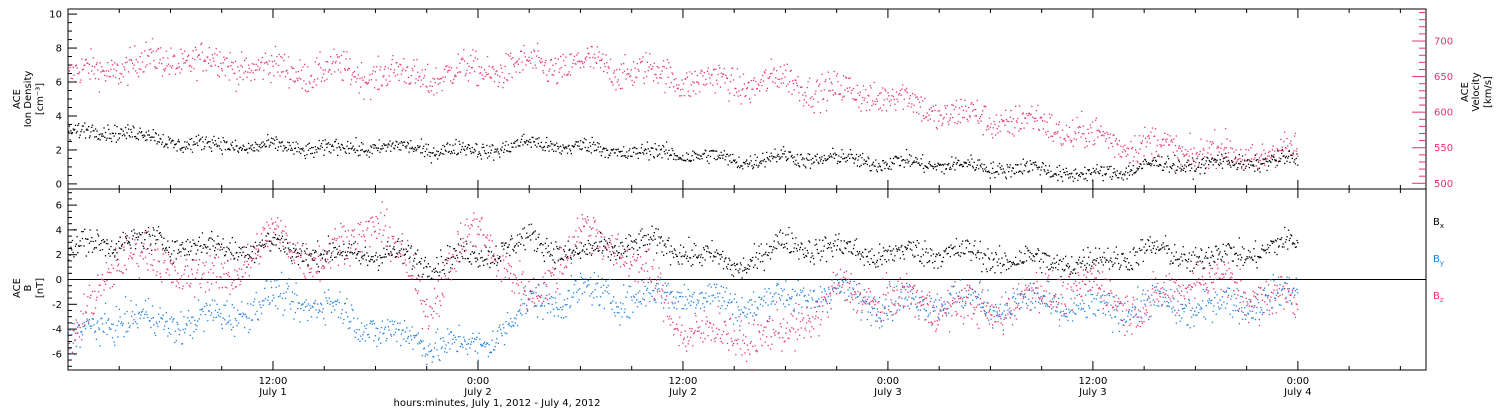 The height and width of the screenshot is (410, 1500). What do you see at coordinates (1092, 392) in the screenshot?
I see `x-tick-date: July 3` at bounding box center [1092, 392].